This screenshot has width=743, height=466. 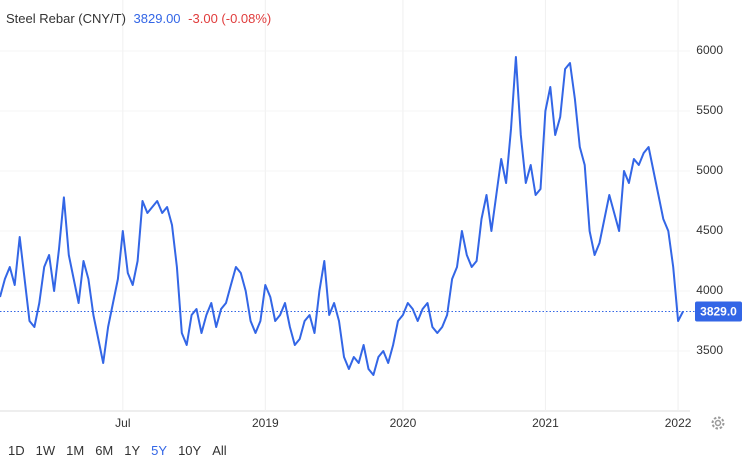 What do you see at coordinates (678, 423) in the screenshot?
I see `x-tick-label: 2022` at bounding box center [678, 423].